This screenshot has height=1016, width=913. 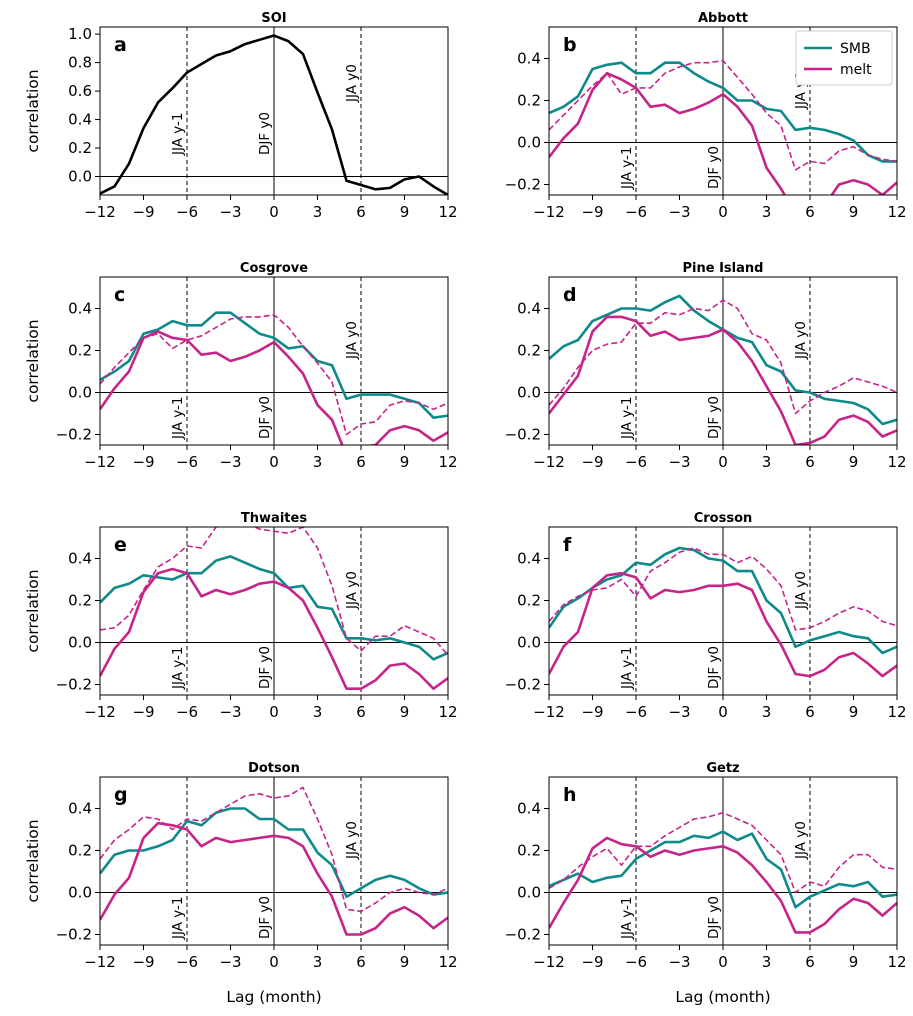 I want to click on panel-letter: g, so click(x=121, y=795).